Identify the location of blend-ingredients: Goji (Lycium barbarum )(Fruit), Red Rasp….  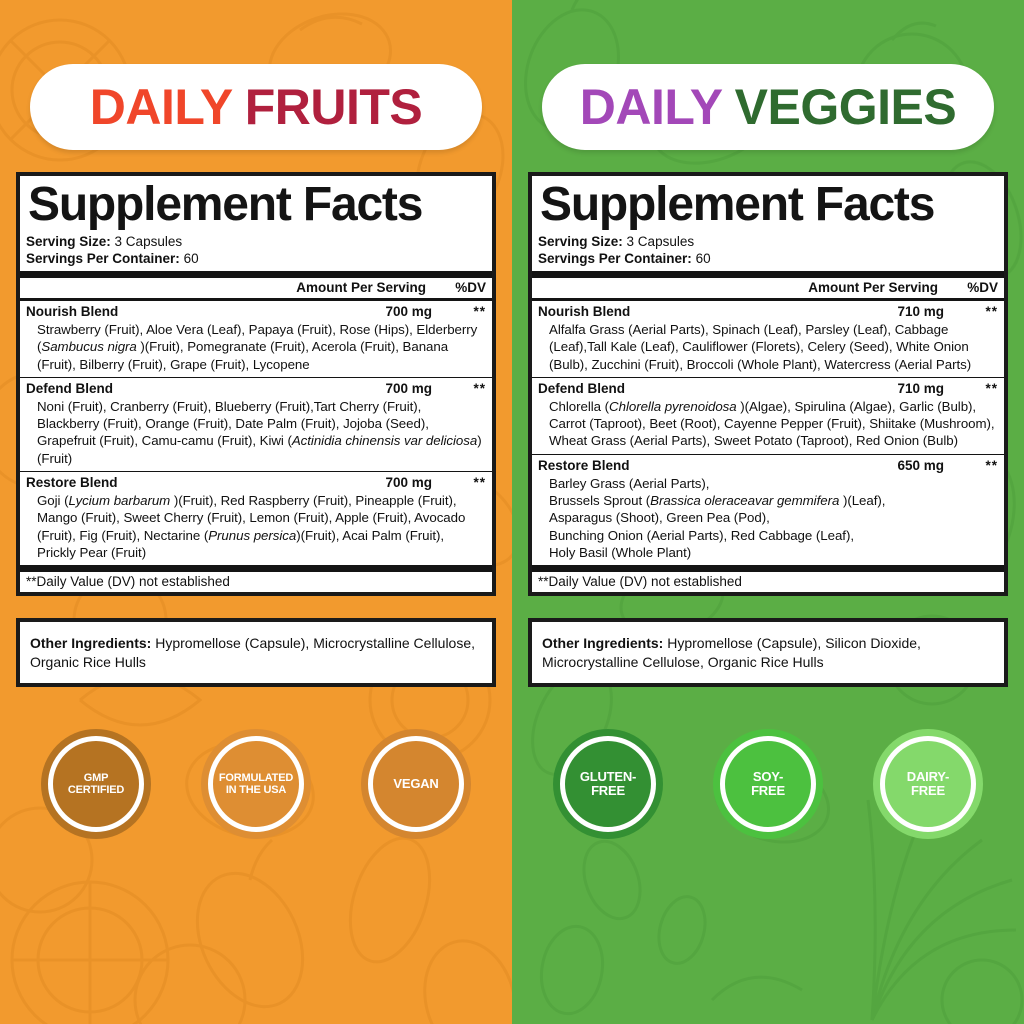
(251, 526).